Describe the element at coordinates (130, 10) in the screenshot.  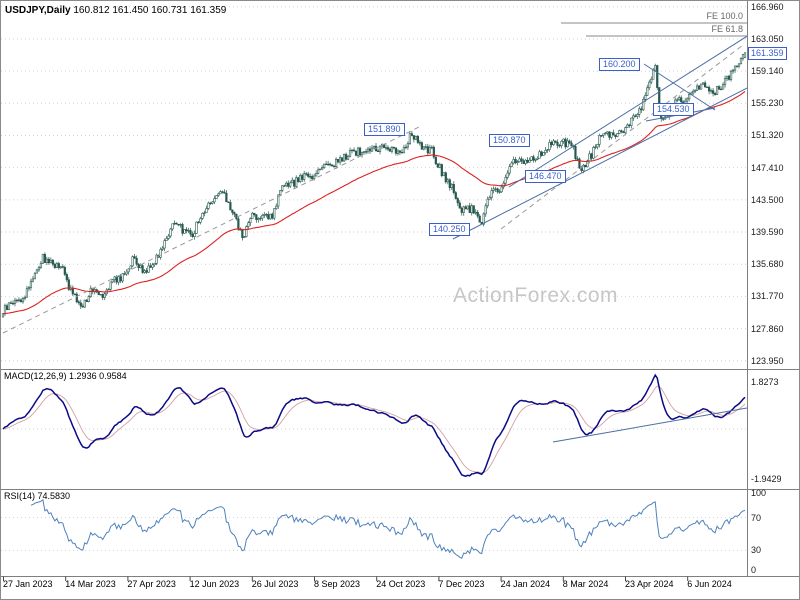
I see `high-quote: 161.450` at that location.